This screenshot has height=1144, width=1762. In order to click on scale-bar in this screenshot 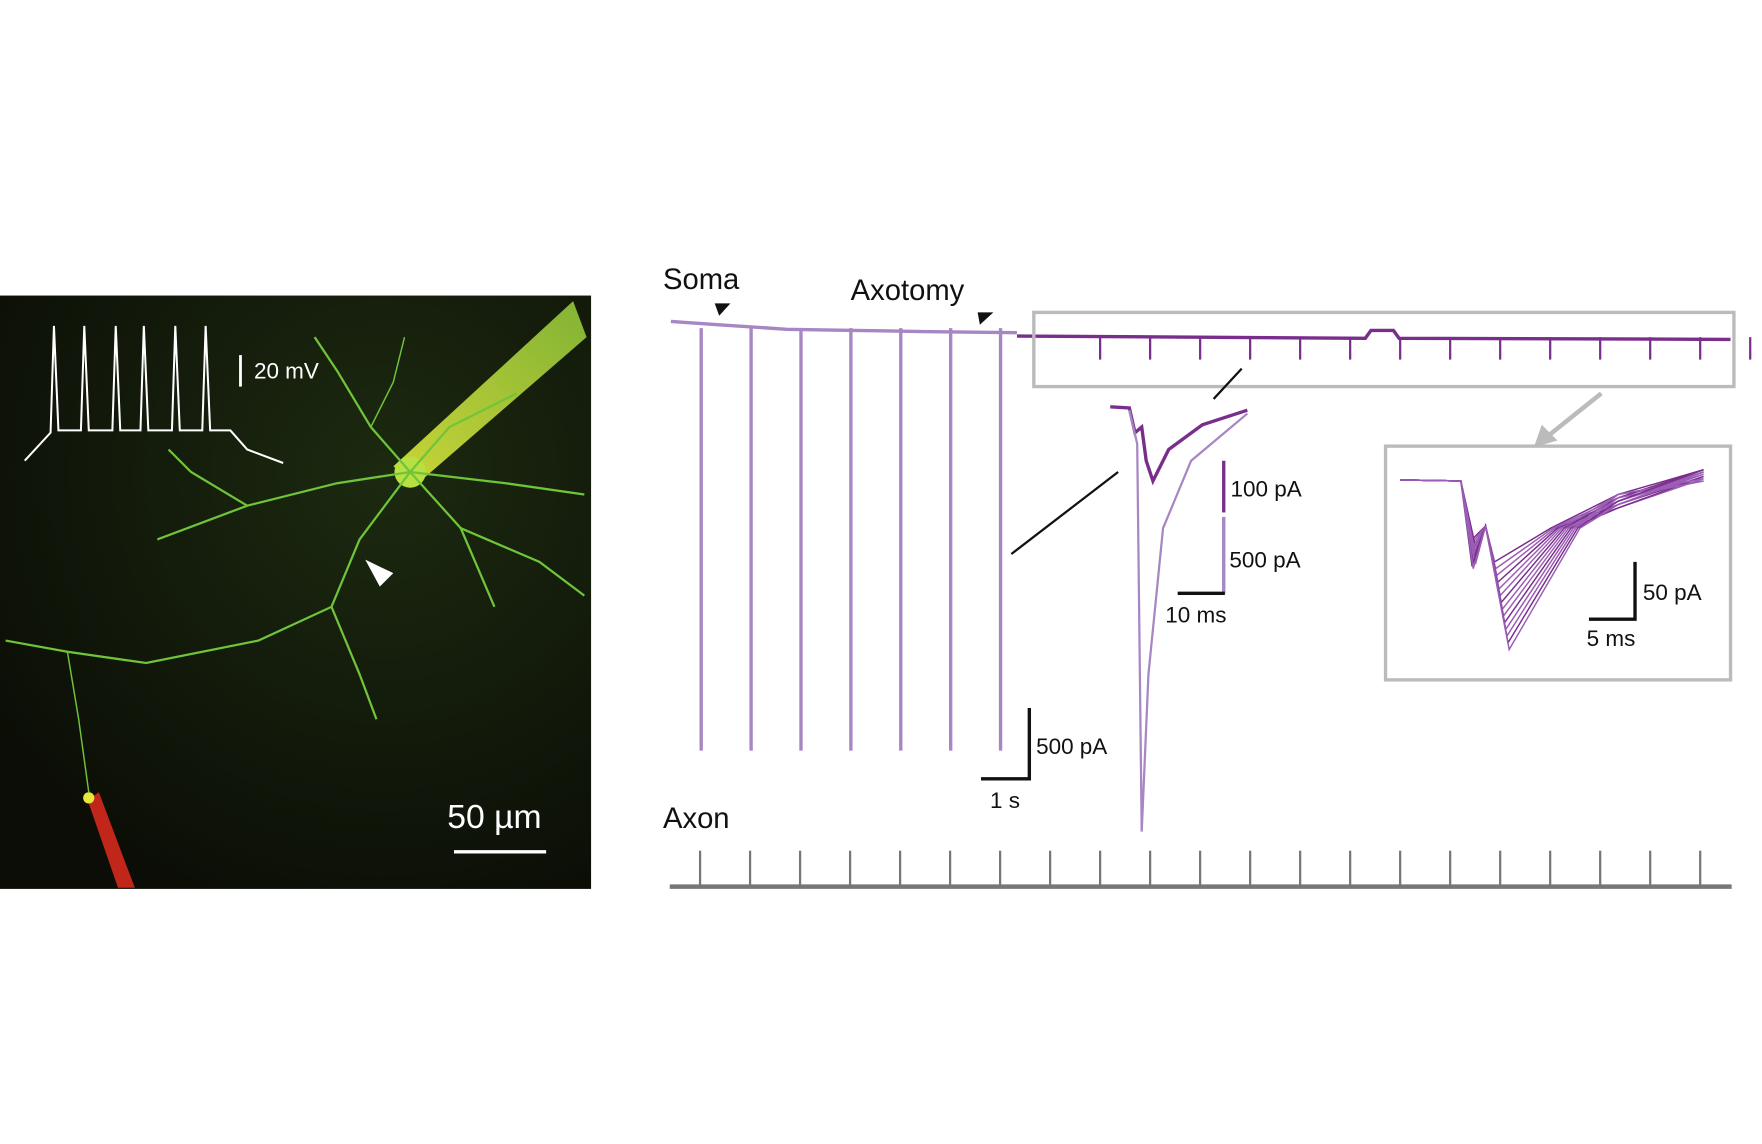, I will do `click(1006, 744)`.